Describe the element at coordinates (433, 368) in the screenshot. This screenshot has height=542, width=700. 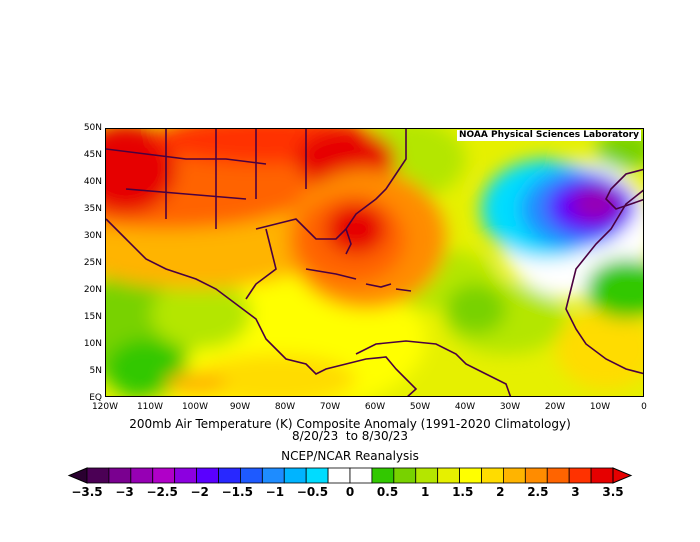
I see `coast-south-america` at that location.